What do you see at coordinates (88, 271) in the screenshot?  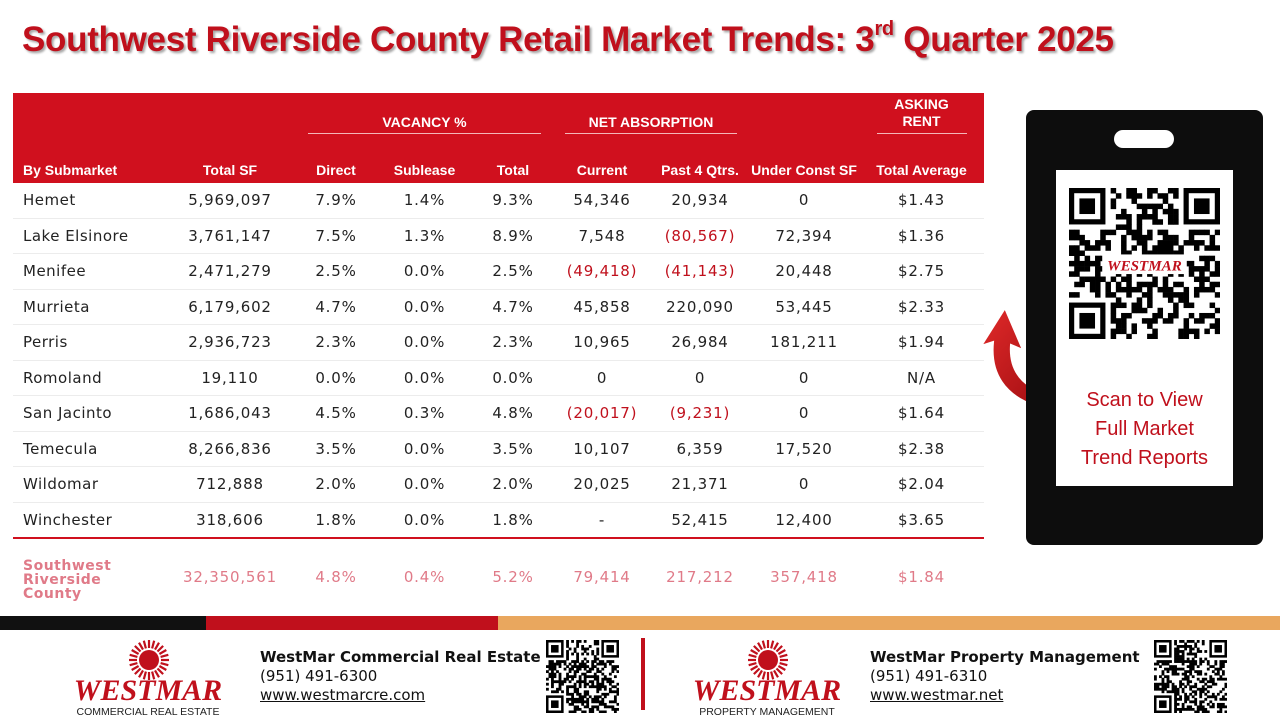 I see `submarket-name: Menifee` at bounding box center [88, 271].